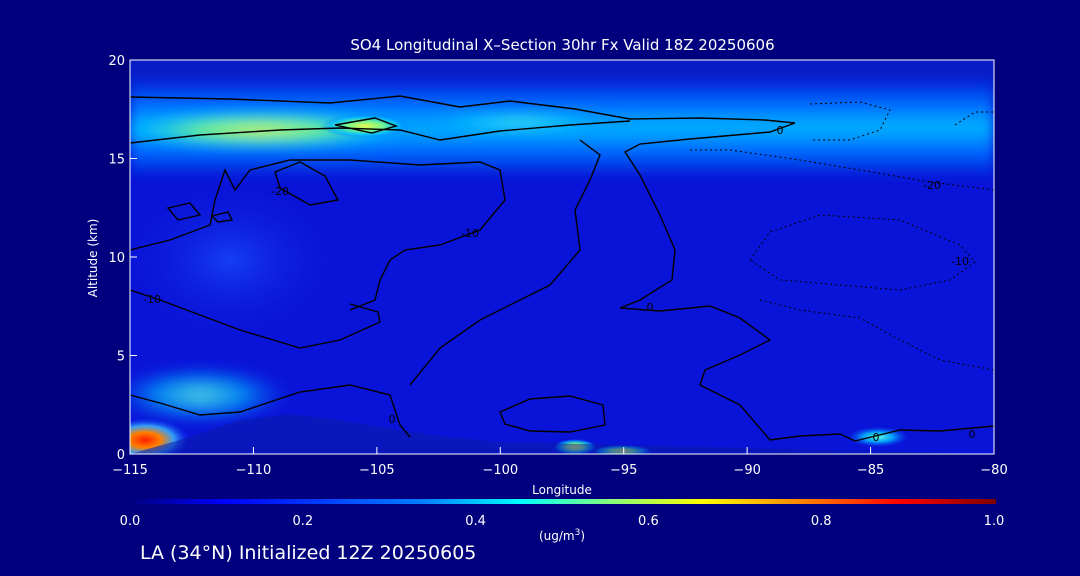 The height and width of the screenshot is (576, 1080). I want to click on colorbar-unit-label: (ug/m3), so click(562, 535).